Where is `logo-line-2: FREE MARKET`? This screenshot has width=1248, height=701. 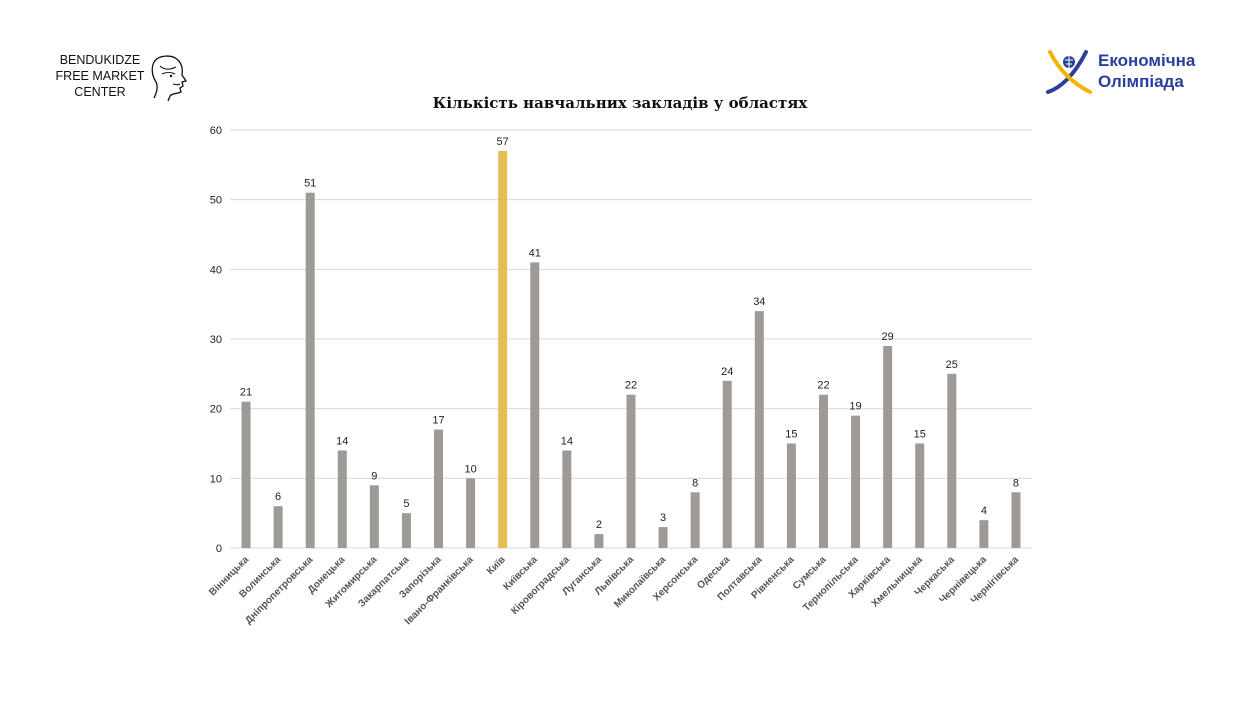 logo-line-2: FREE MARKET is located at coordinates (100, 76).